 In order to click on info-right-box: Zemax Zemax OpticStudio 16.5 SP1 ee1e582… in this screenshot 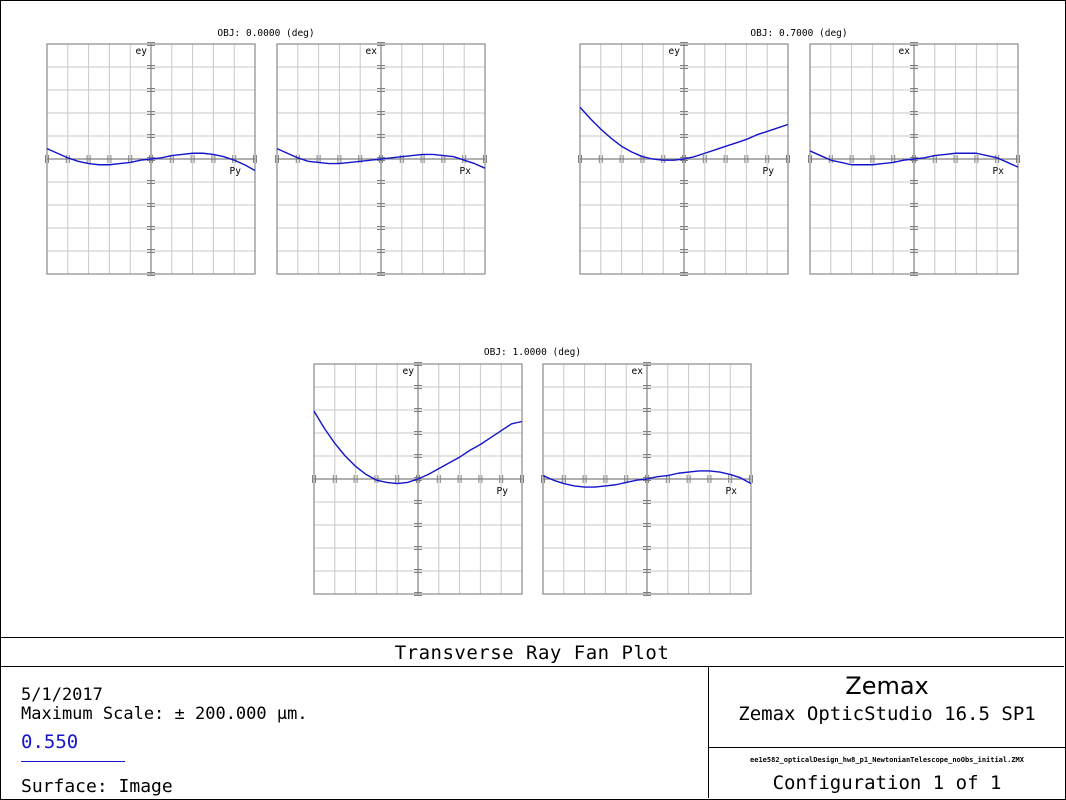, I will do `click(886, 732)`.